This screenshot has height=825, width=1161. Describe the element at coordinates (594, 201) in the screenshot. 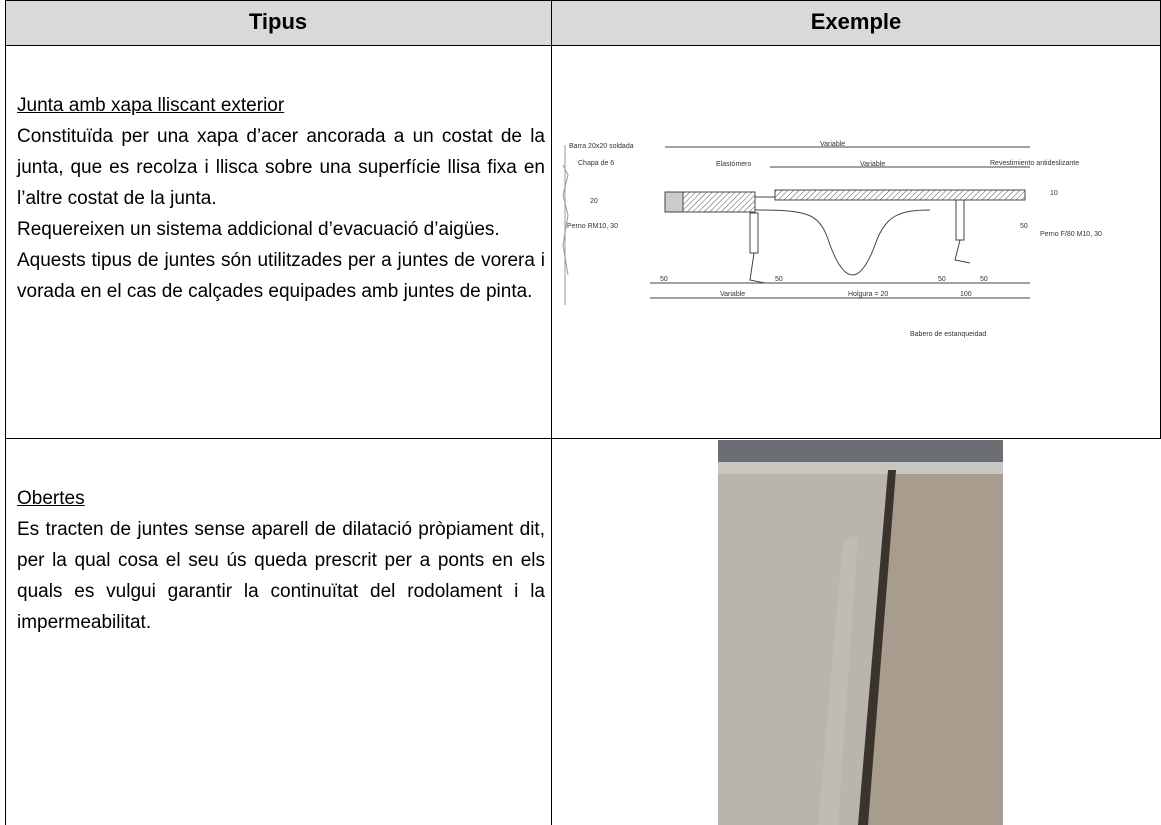

I see `drawing-label: 20` at that location.